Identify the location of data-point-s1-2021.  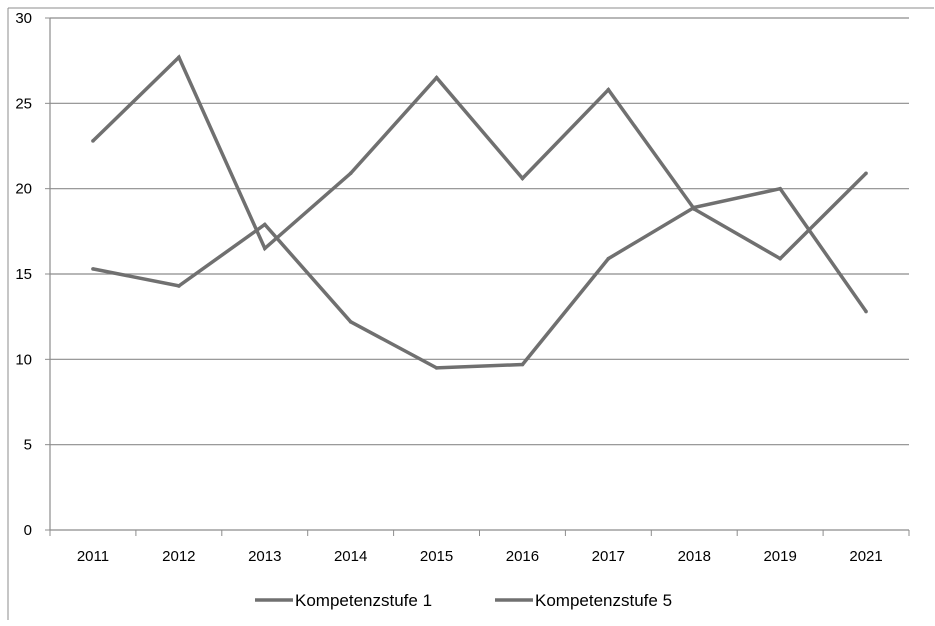
(866, 311).